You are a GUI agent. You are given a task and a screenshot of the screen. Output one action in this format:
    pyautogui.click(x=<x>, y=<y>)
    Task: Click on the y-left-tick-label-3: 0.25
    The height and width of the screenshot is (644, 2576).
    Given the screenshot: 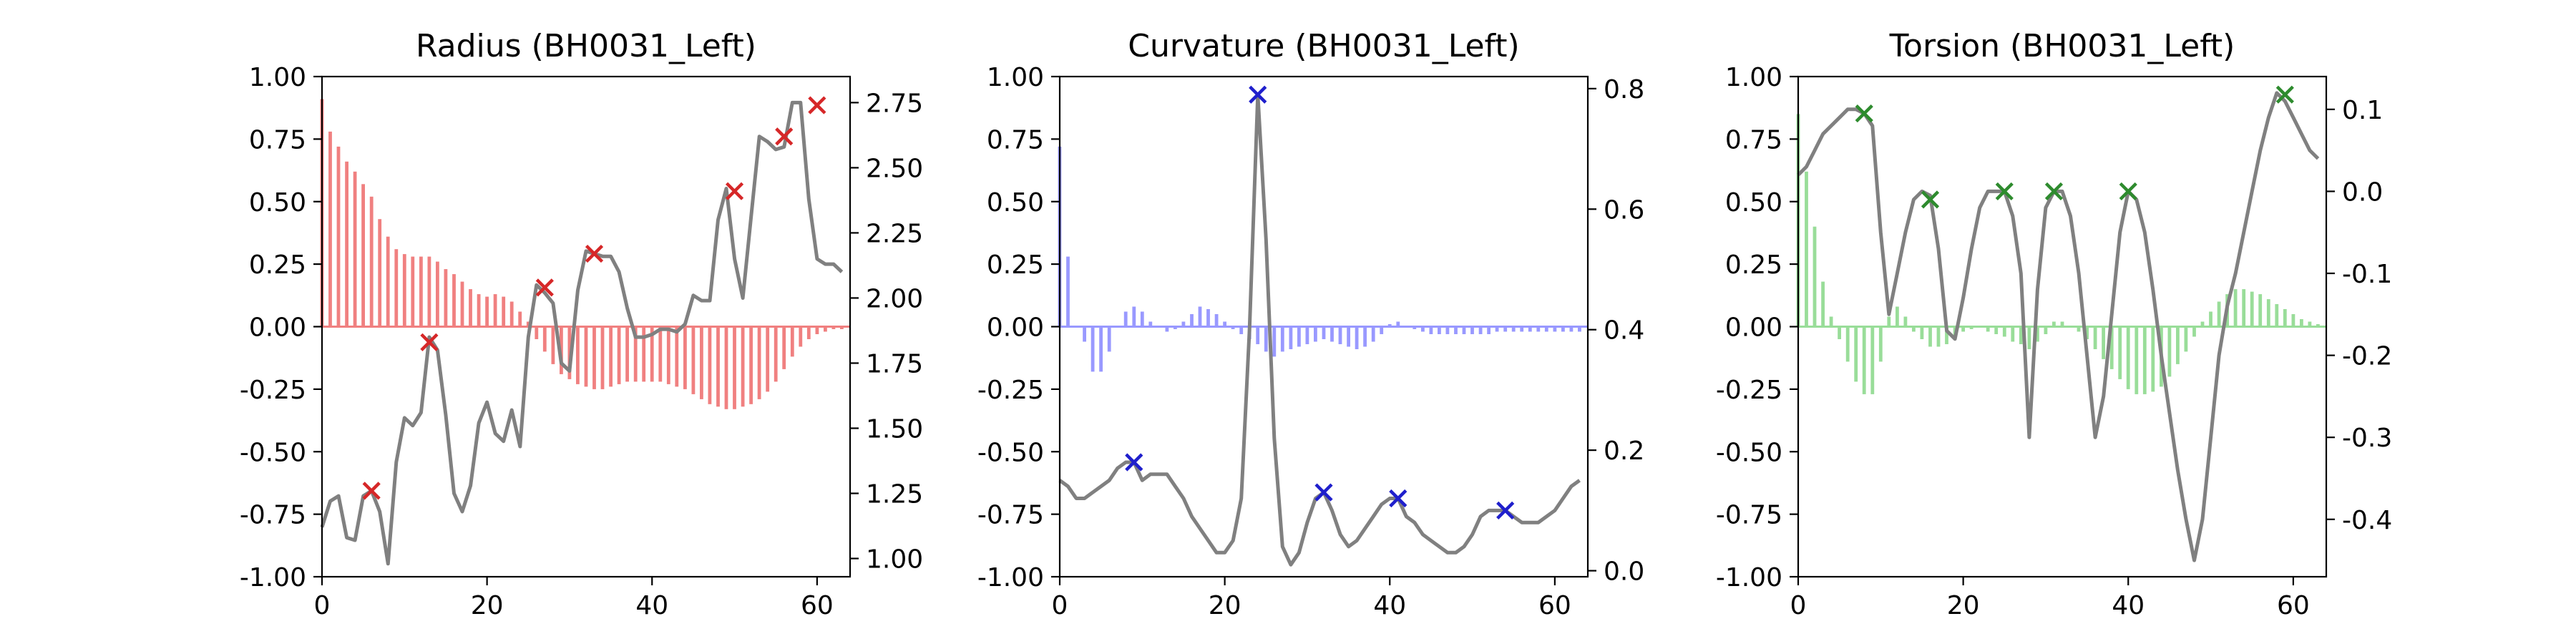 What is the action you would take?
    pyautogui.click(x=277, y=265)
    